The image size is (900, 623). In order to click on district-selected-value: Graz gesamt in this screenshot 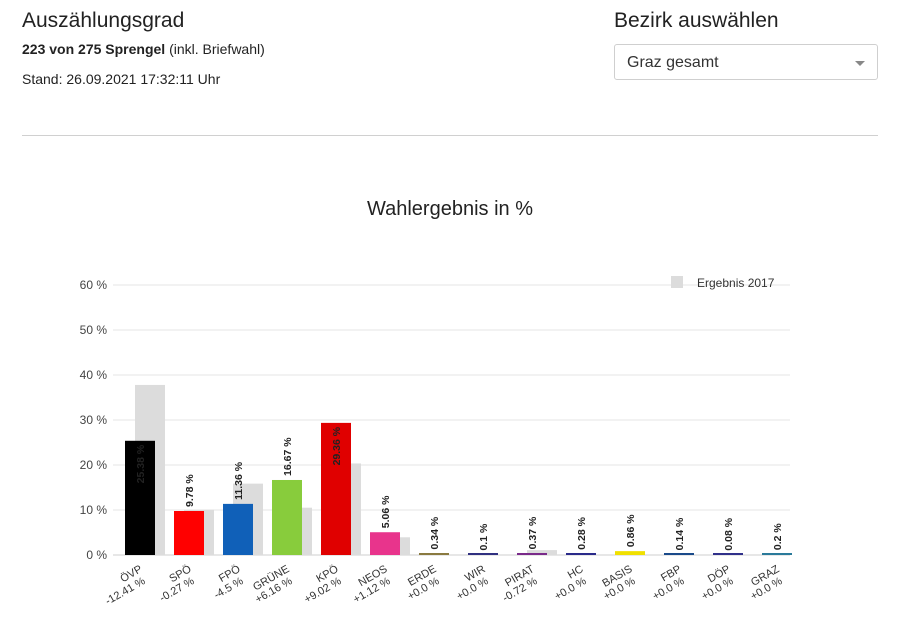, I will do `click(673, 62)`.